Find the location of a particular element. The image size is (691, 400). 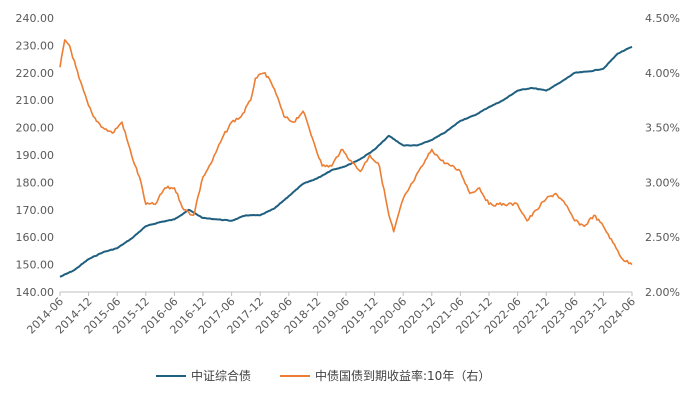

left-tick-label: 210.00 is located at coordinates (35, 100).